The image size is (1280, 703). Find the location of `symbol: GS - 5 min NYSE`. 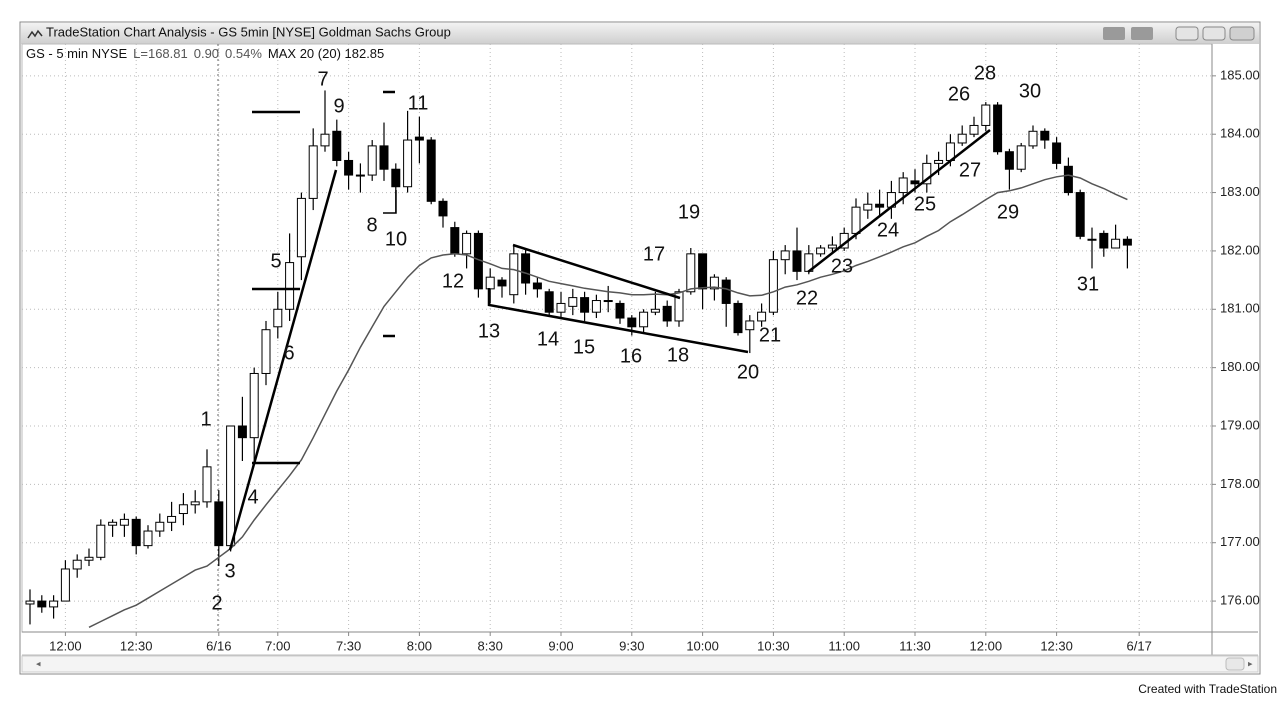

symbol: GS - 5 min NYSE is located at coordinates (76, 53).